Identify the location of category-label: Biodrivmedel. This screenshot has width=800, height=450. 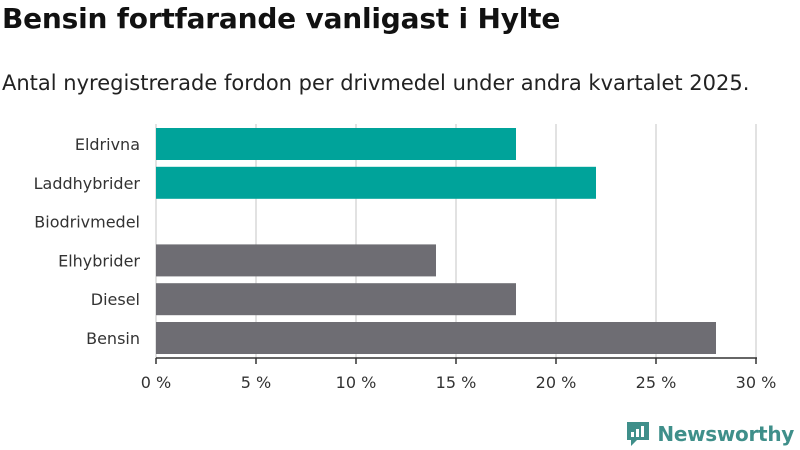
(87, 222).